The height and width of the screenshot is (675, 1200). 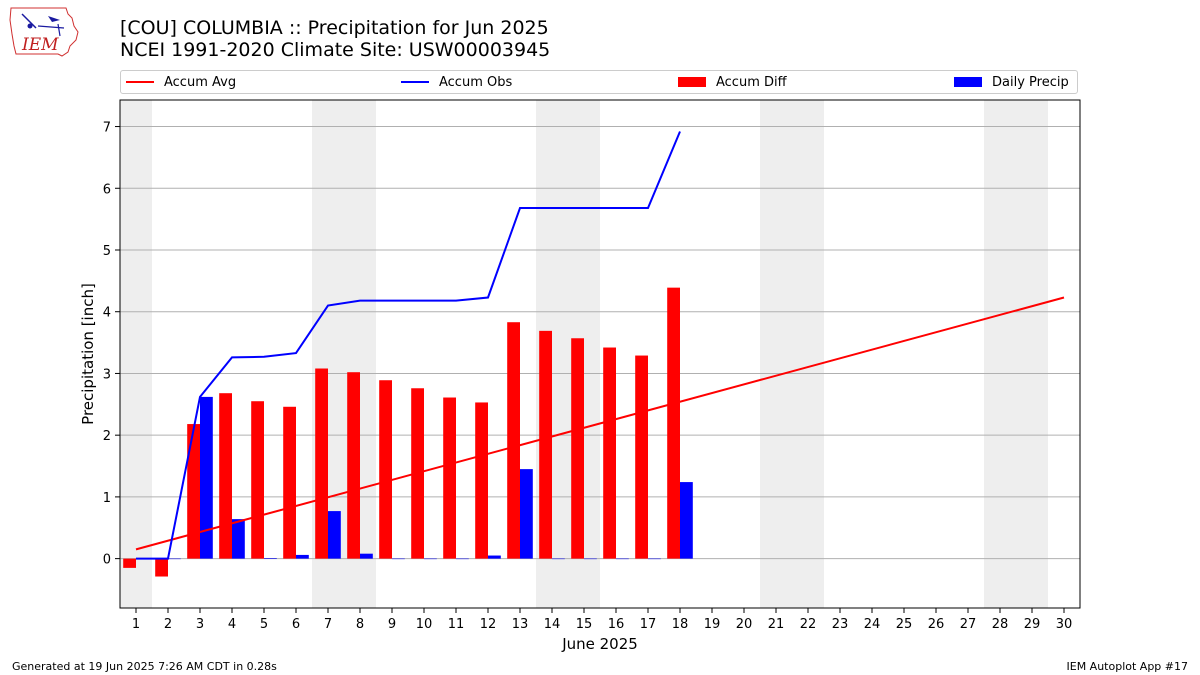 What do you see at coordinates (488, 624) in the screenshot?
I see `x-tick-label: 12` at bounding box center [488, 624].